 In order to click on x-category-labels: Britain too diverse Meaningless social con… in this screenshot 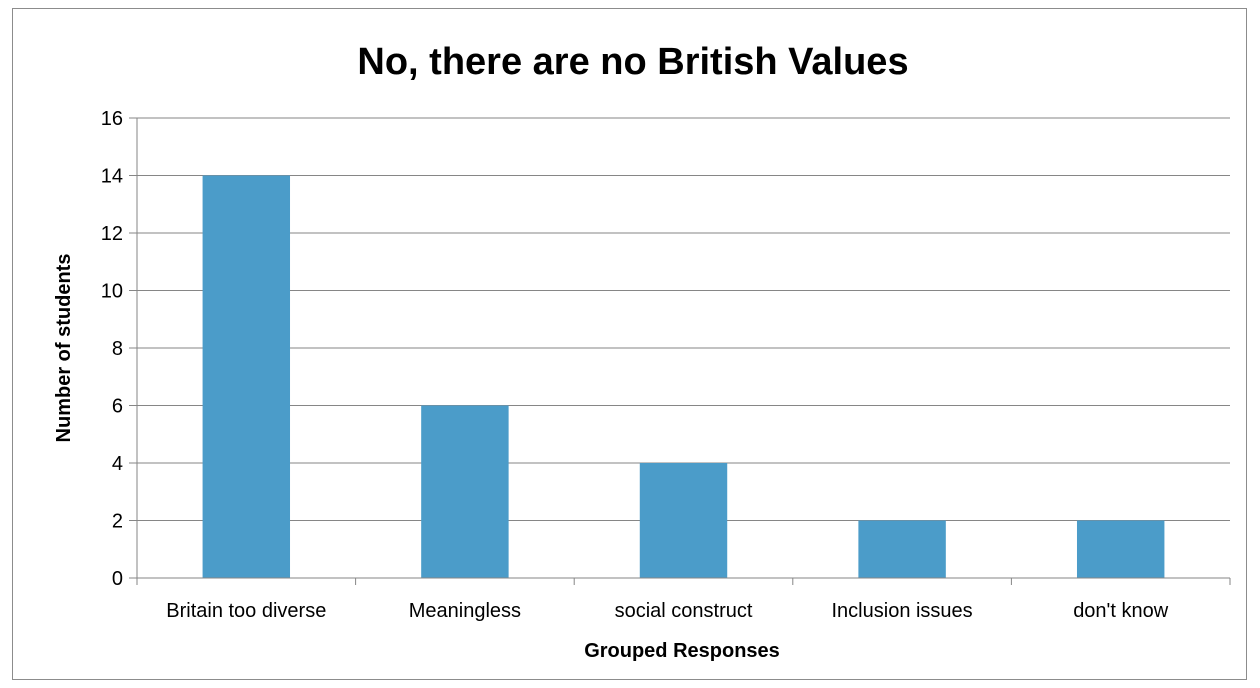, I will do `click(667, 611)`.